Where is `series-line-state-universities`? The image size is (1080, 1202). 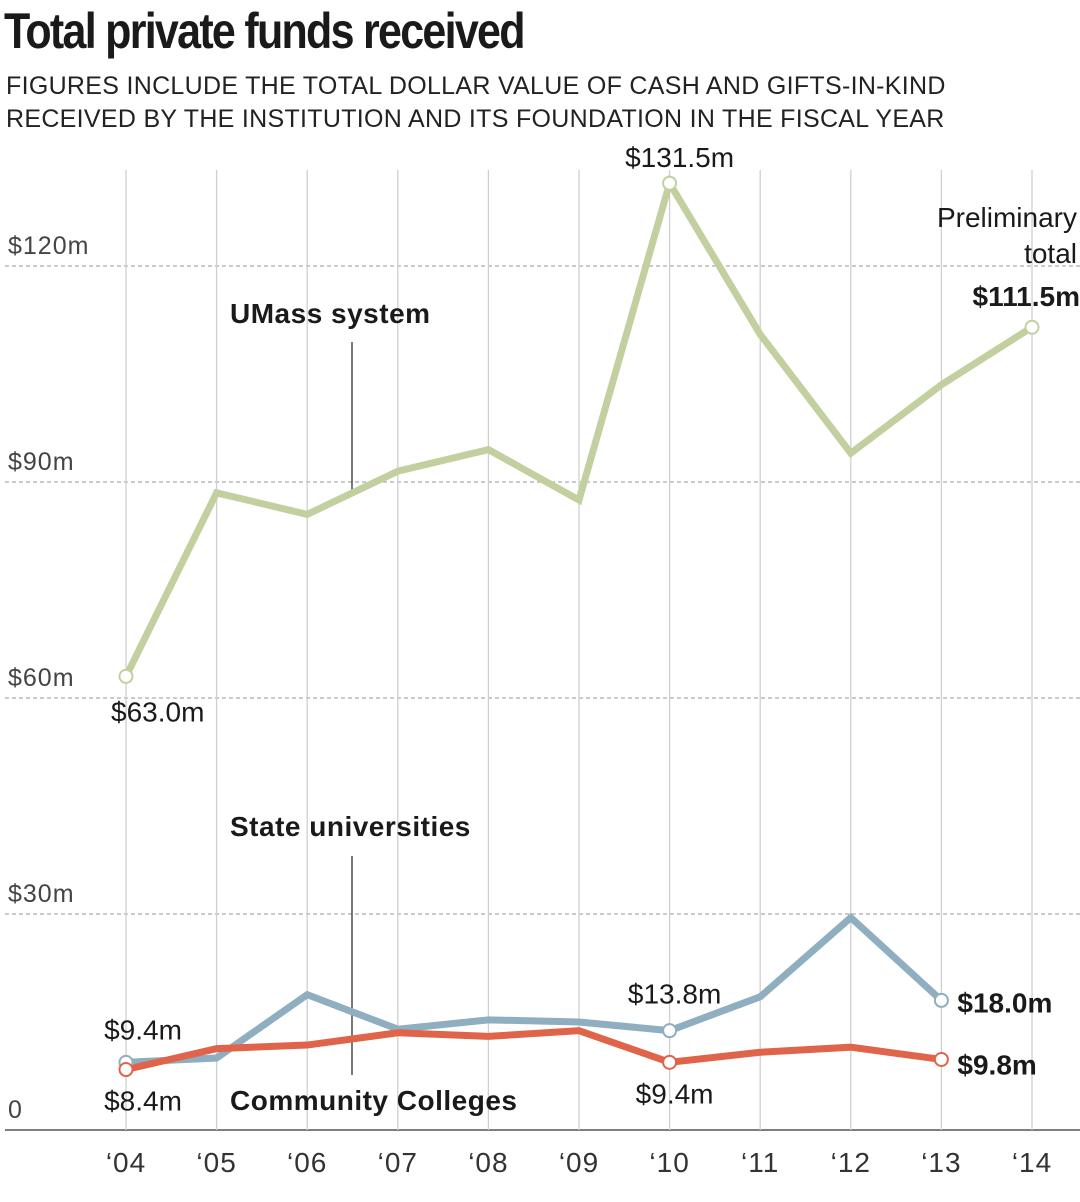
series-line-state-universities is located at coordinates (534, 989).